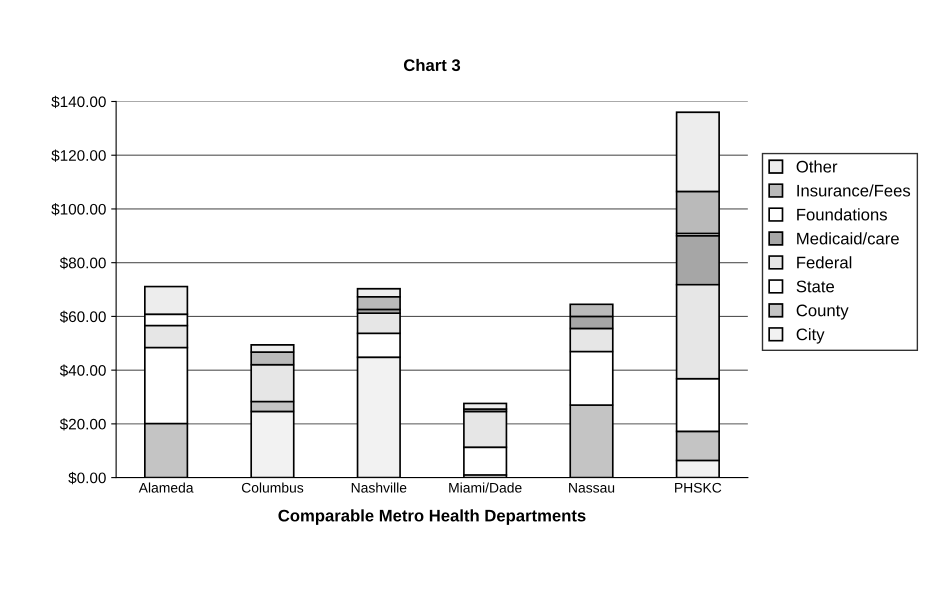 The width and height of the screenshot is (929, 597). Describe the element at coordinates (842, 214) in the screenshot. I see `legend-label: Foundations` at that location.